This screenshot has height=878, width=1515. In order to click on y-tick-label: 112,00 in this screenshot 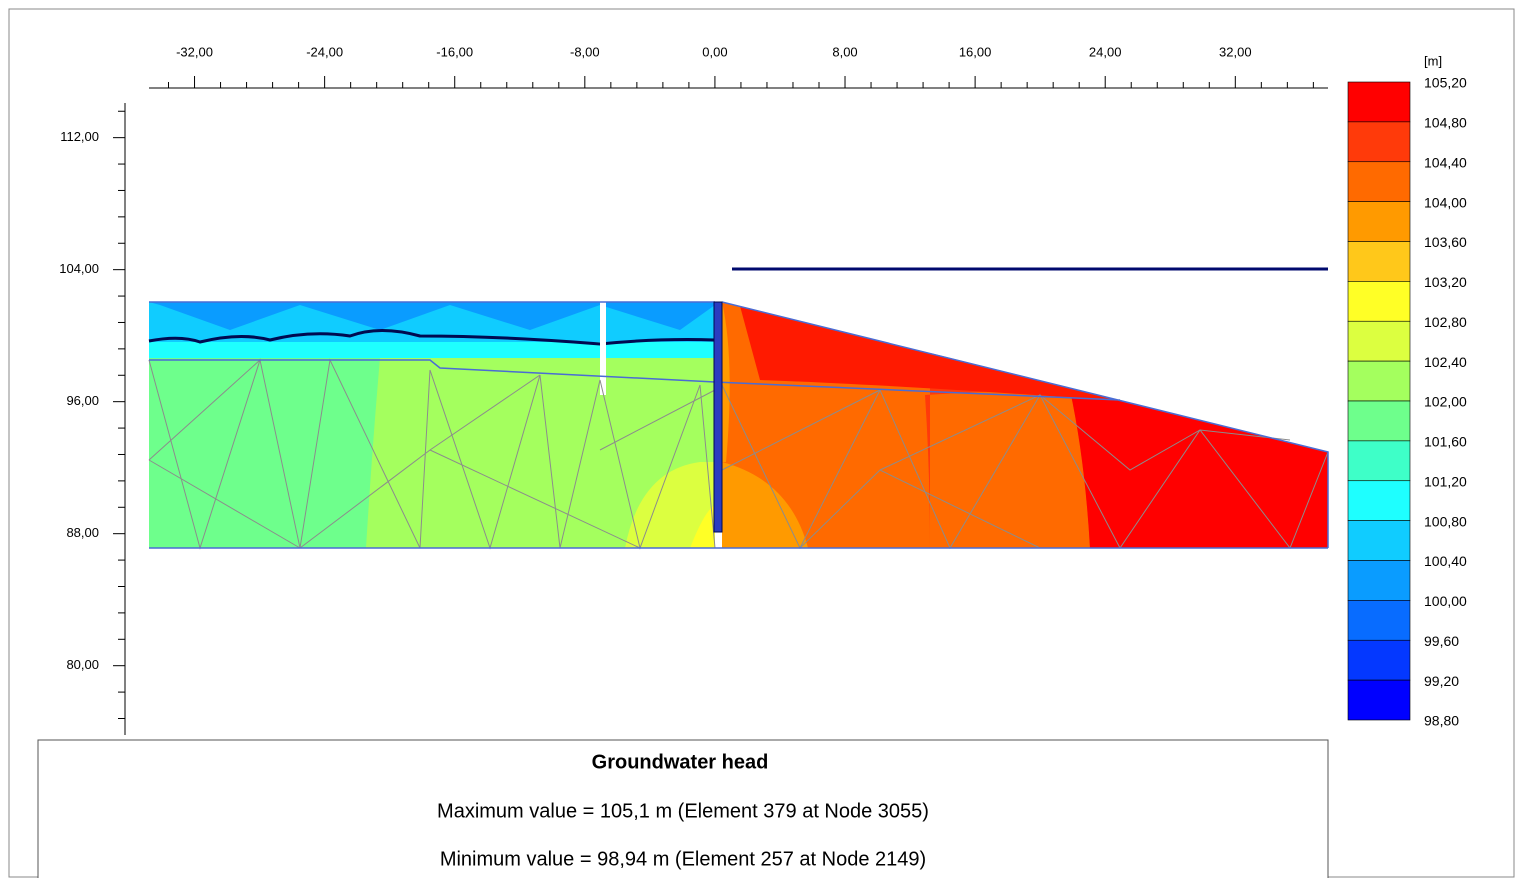, I will do `click(79, 136)`.